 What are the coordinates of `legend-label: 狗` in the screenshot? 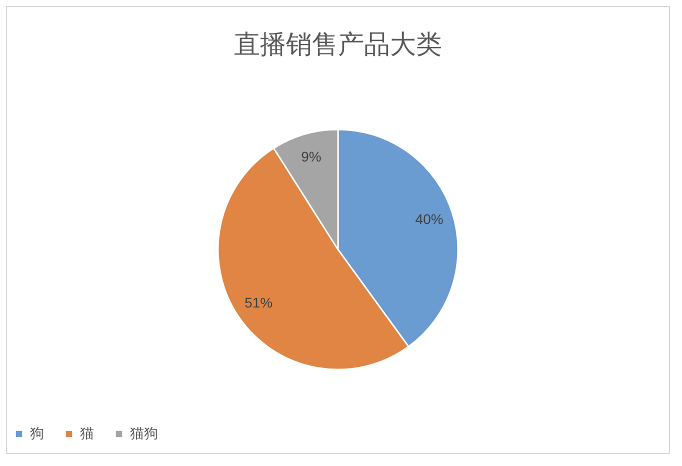 It's located at (37, 433).